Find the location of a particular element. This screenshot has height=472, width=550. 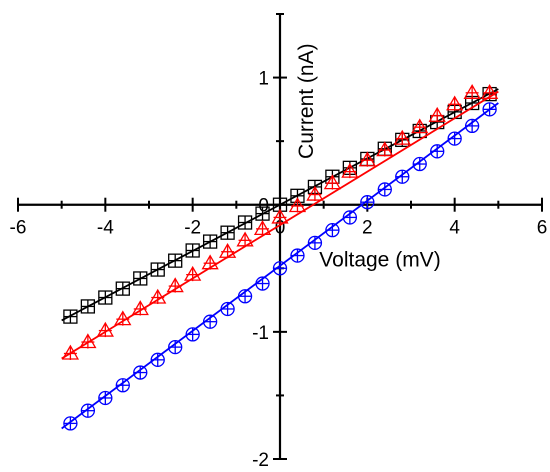

x-tick-label: -2 is located at coordinates (192, 228).